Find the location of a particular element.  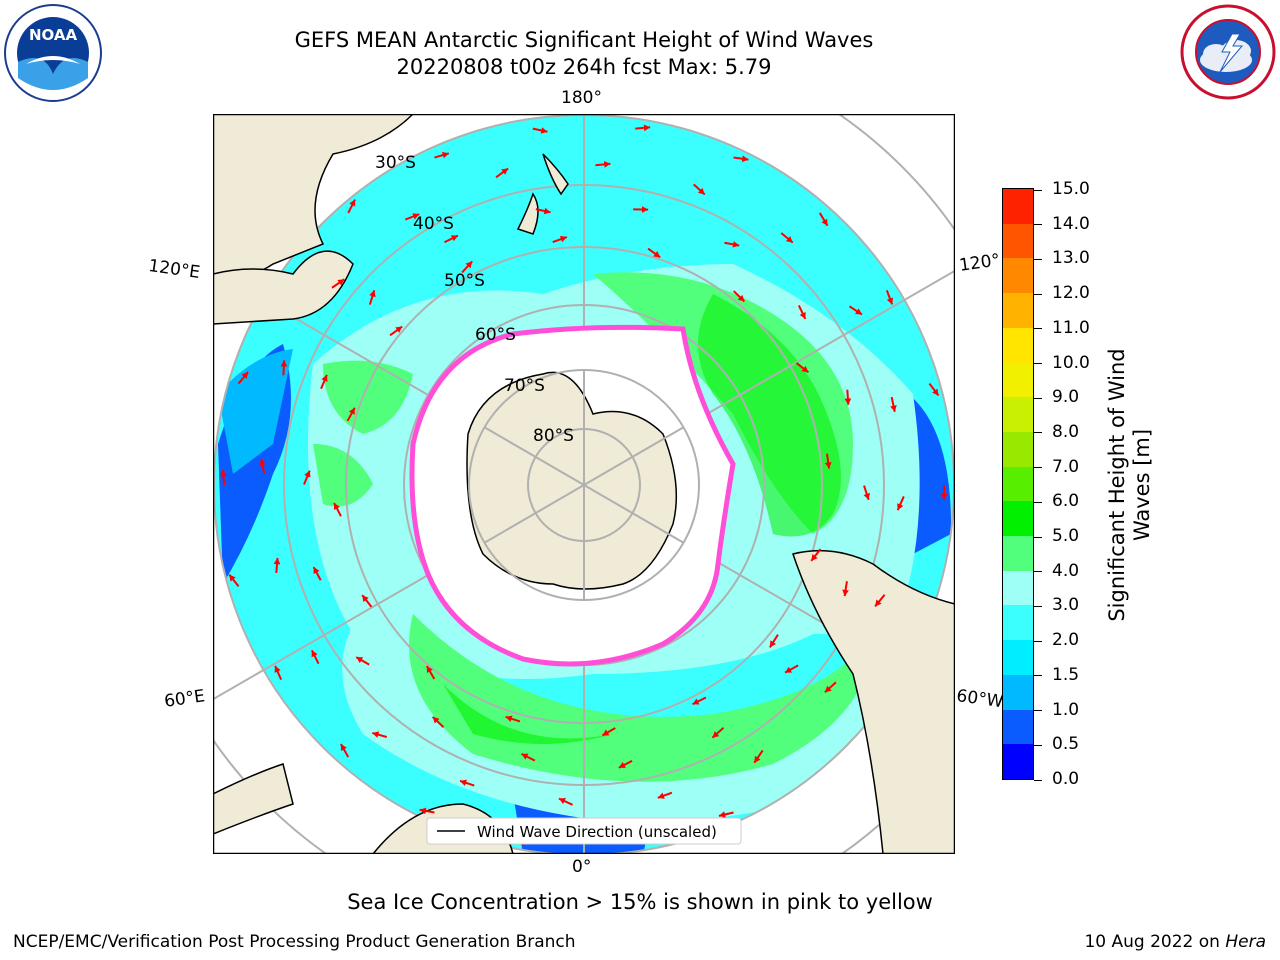

nws-logo is located at coordinates (1228, 52).